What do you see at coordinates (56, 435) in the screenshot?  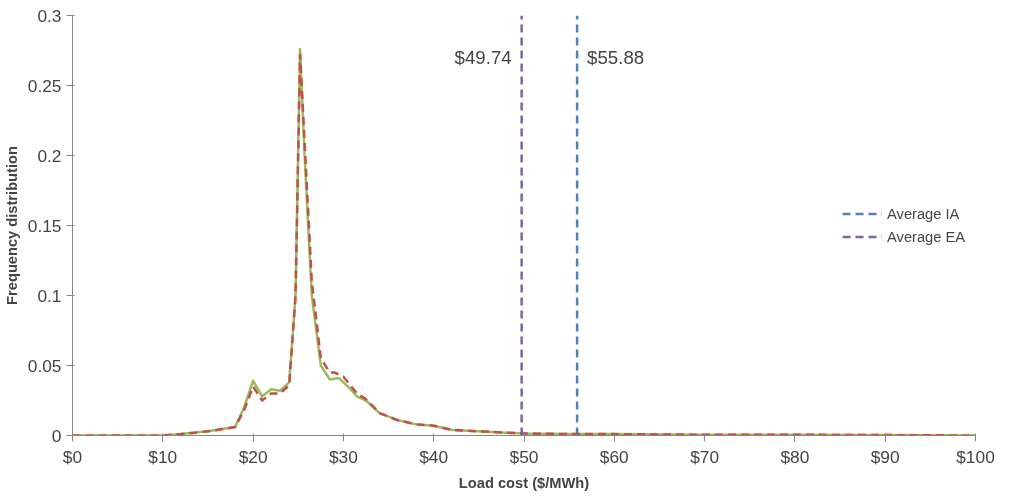 I see `y-tick-label: 0` at bounding box center [56, 435].